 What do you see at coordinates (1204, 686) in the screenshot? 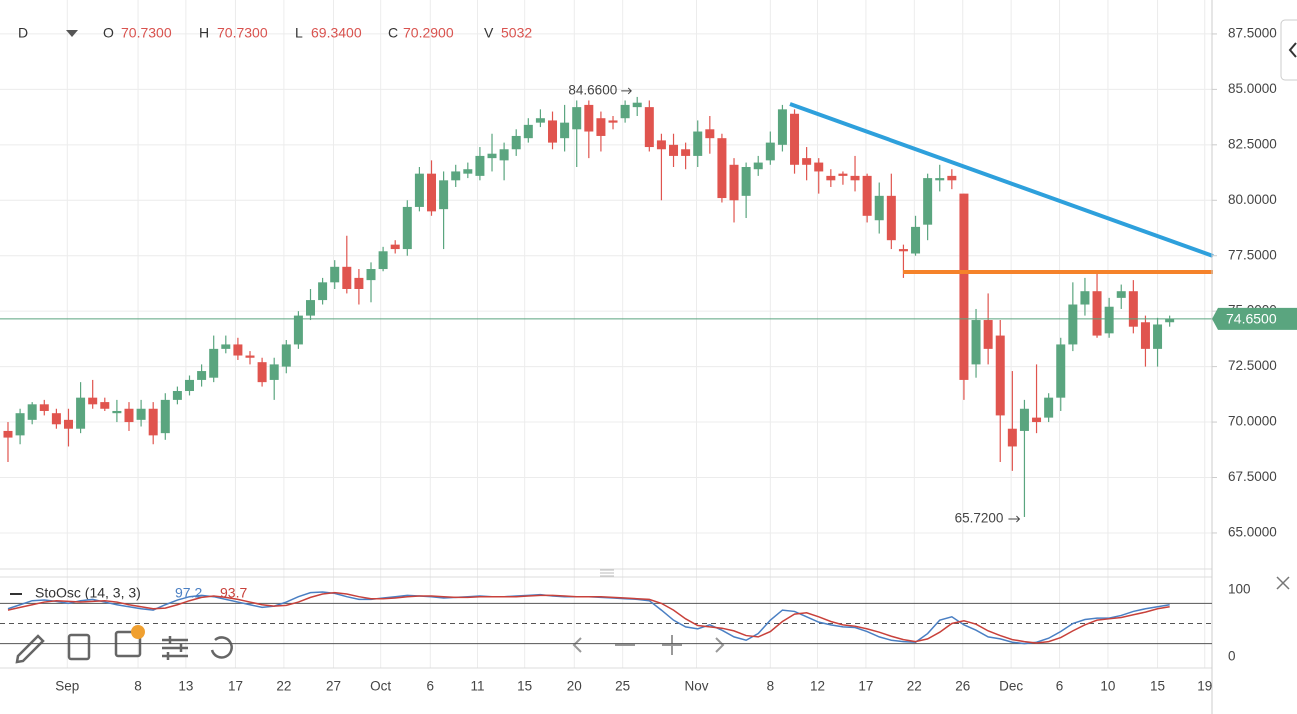
I see `x-tick-label: 19` at bounding box center [1204, 686].